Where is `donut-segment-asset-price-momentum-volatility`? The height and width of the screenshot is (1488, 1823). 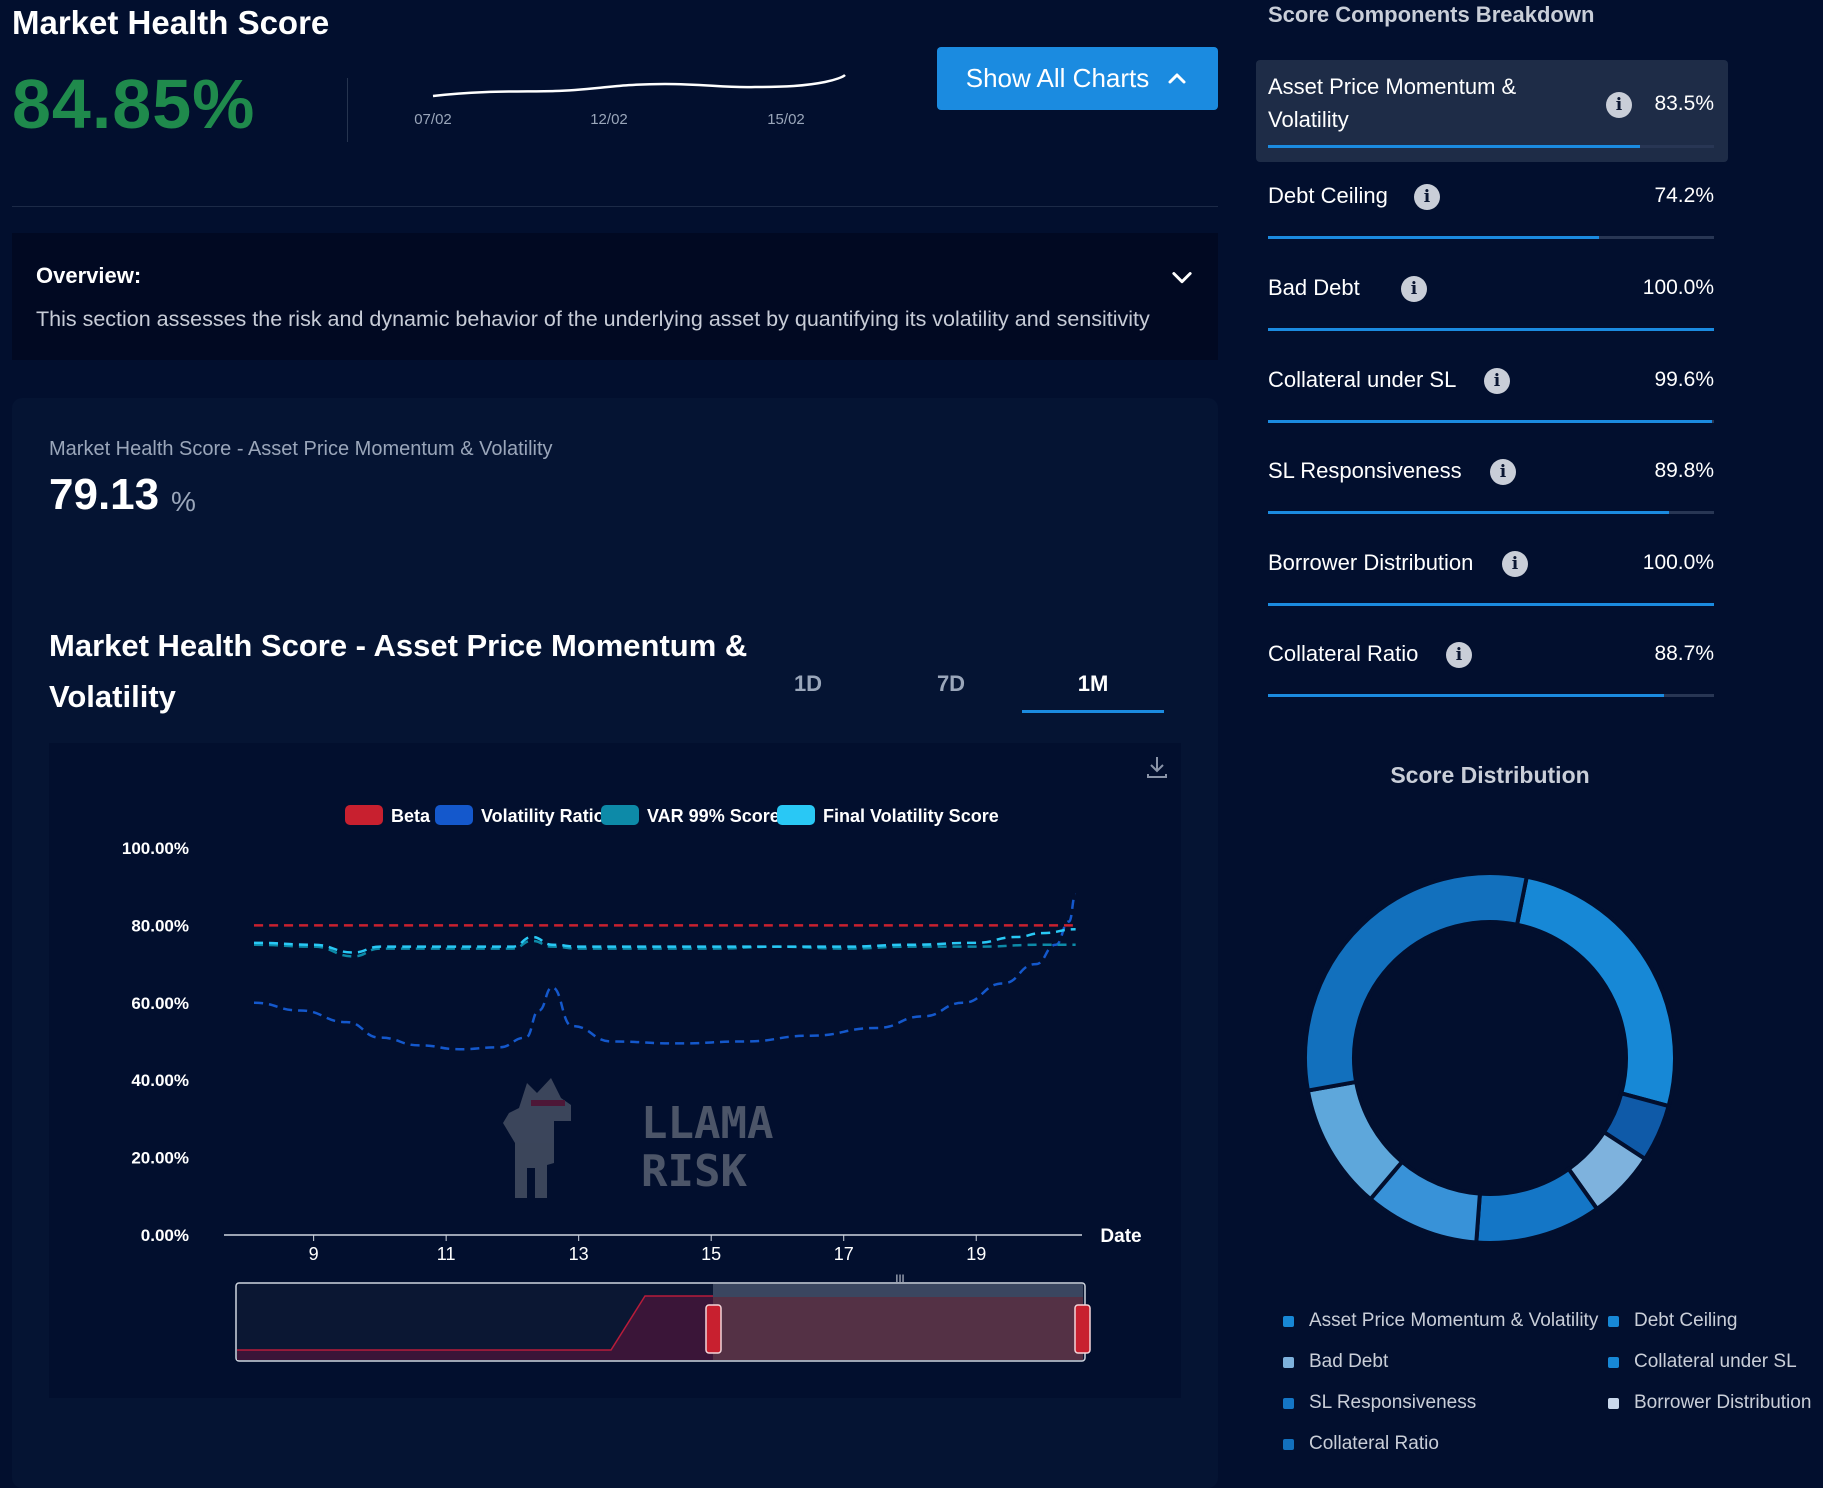
donut-segment-asset-price-momentum-volatility is located at coordinates (1595, 991).